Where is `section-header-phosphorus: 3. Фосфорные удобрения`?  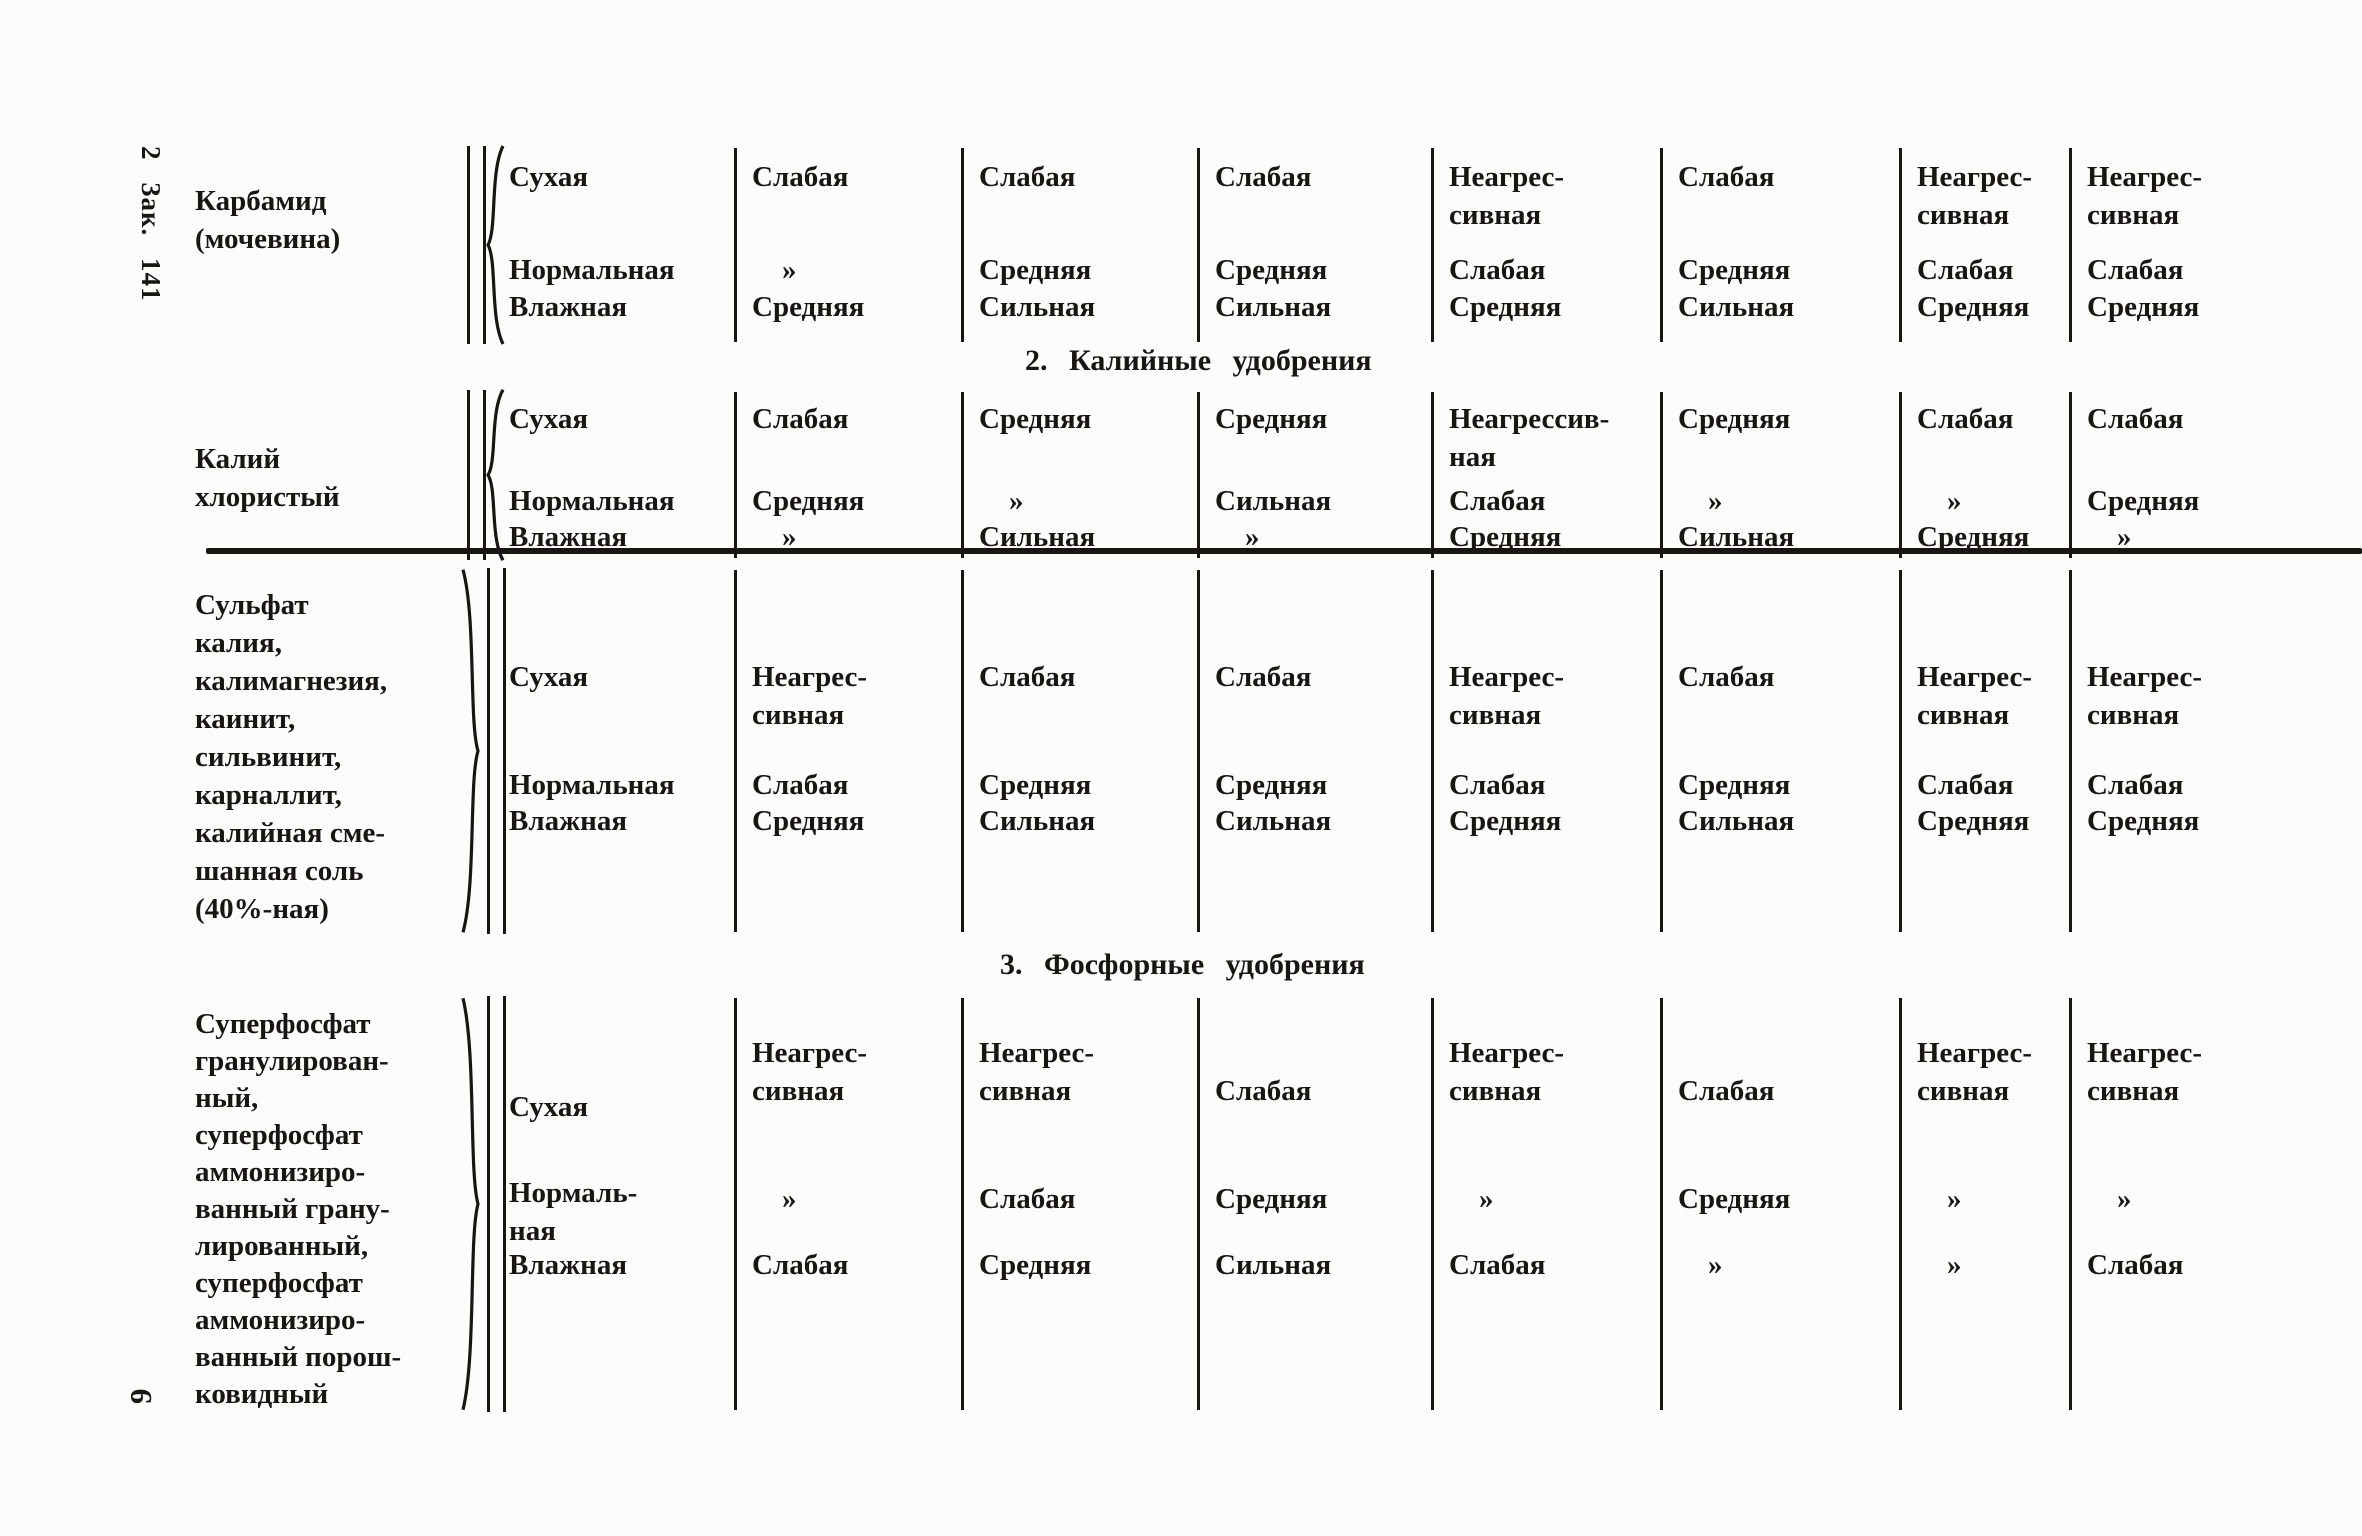
section-header-phosphorus: 3. Фосфорные удобрения is located at coordinates (1182, 964).